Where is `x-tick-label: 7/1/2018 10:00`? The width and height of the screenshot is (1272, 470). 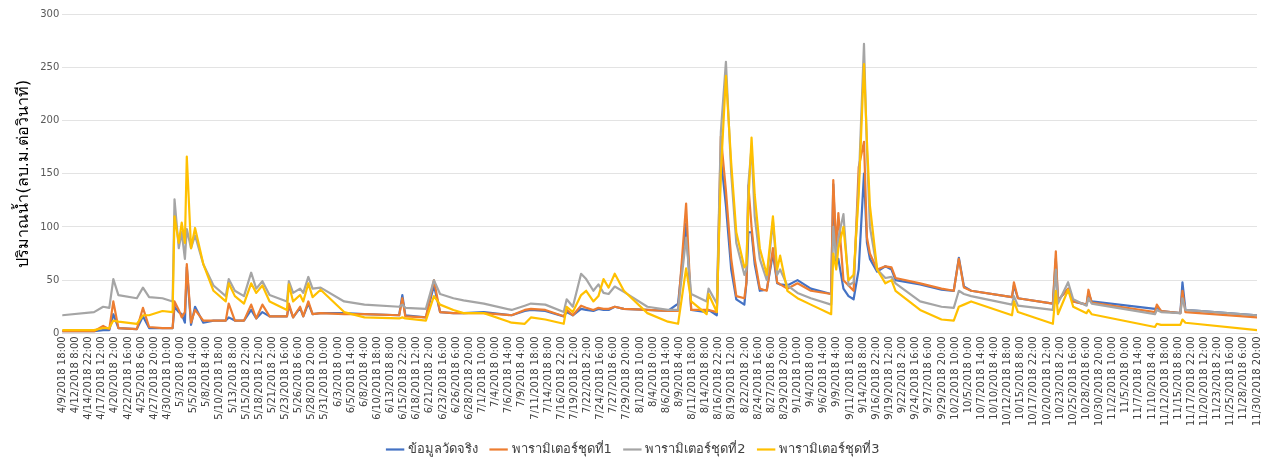
x-tick-label: 7/1/2018 10:00 is located at coordinates (481, 375).